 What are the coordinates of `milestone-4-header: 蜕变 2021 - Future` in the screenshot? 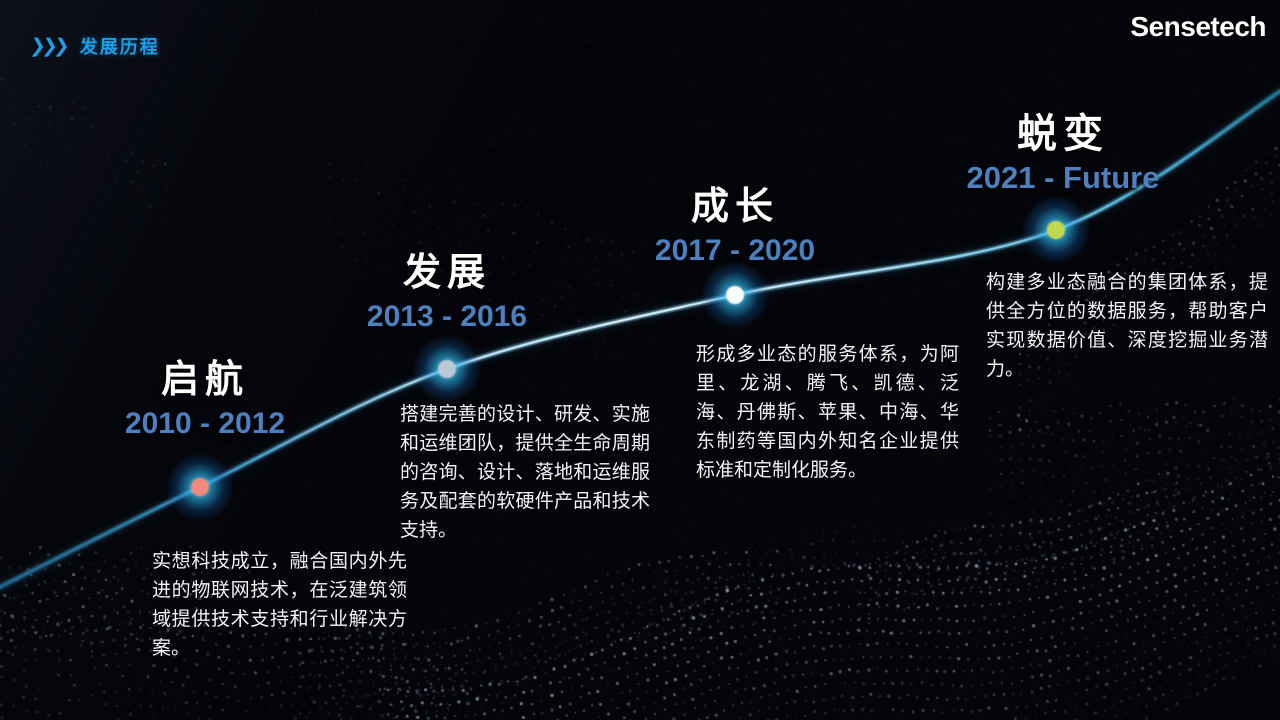 It's located at (1063, 153).